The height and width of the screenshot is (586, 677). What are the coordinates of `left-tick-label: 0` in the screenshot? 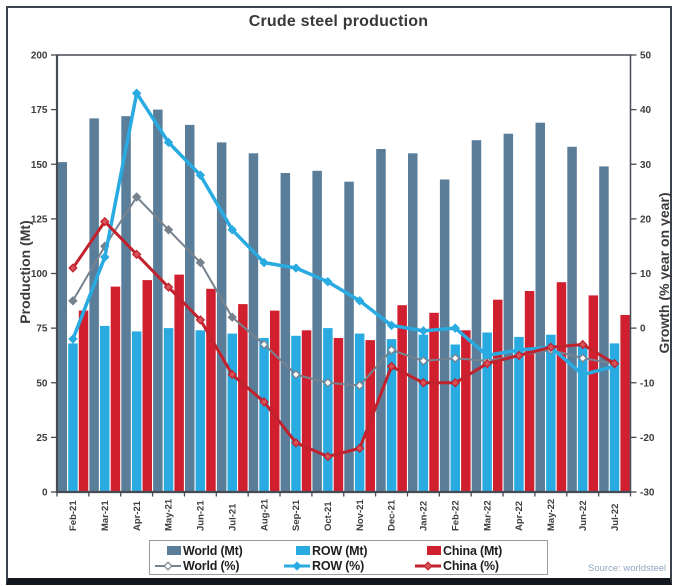 It's located at (45, 493).